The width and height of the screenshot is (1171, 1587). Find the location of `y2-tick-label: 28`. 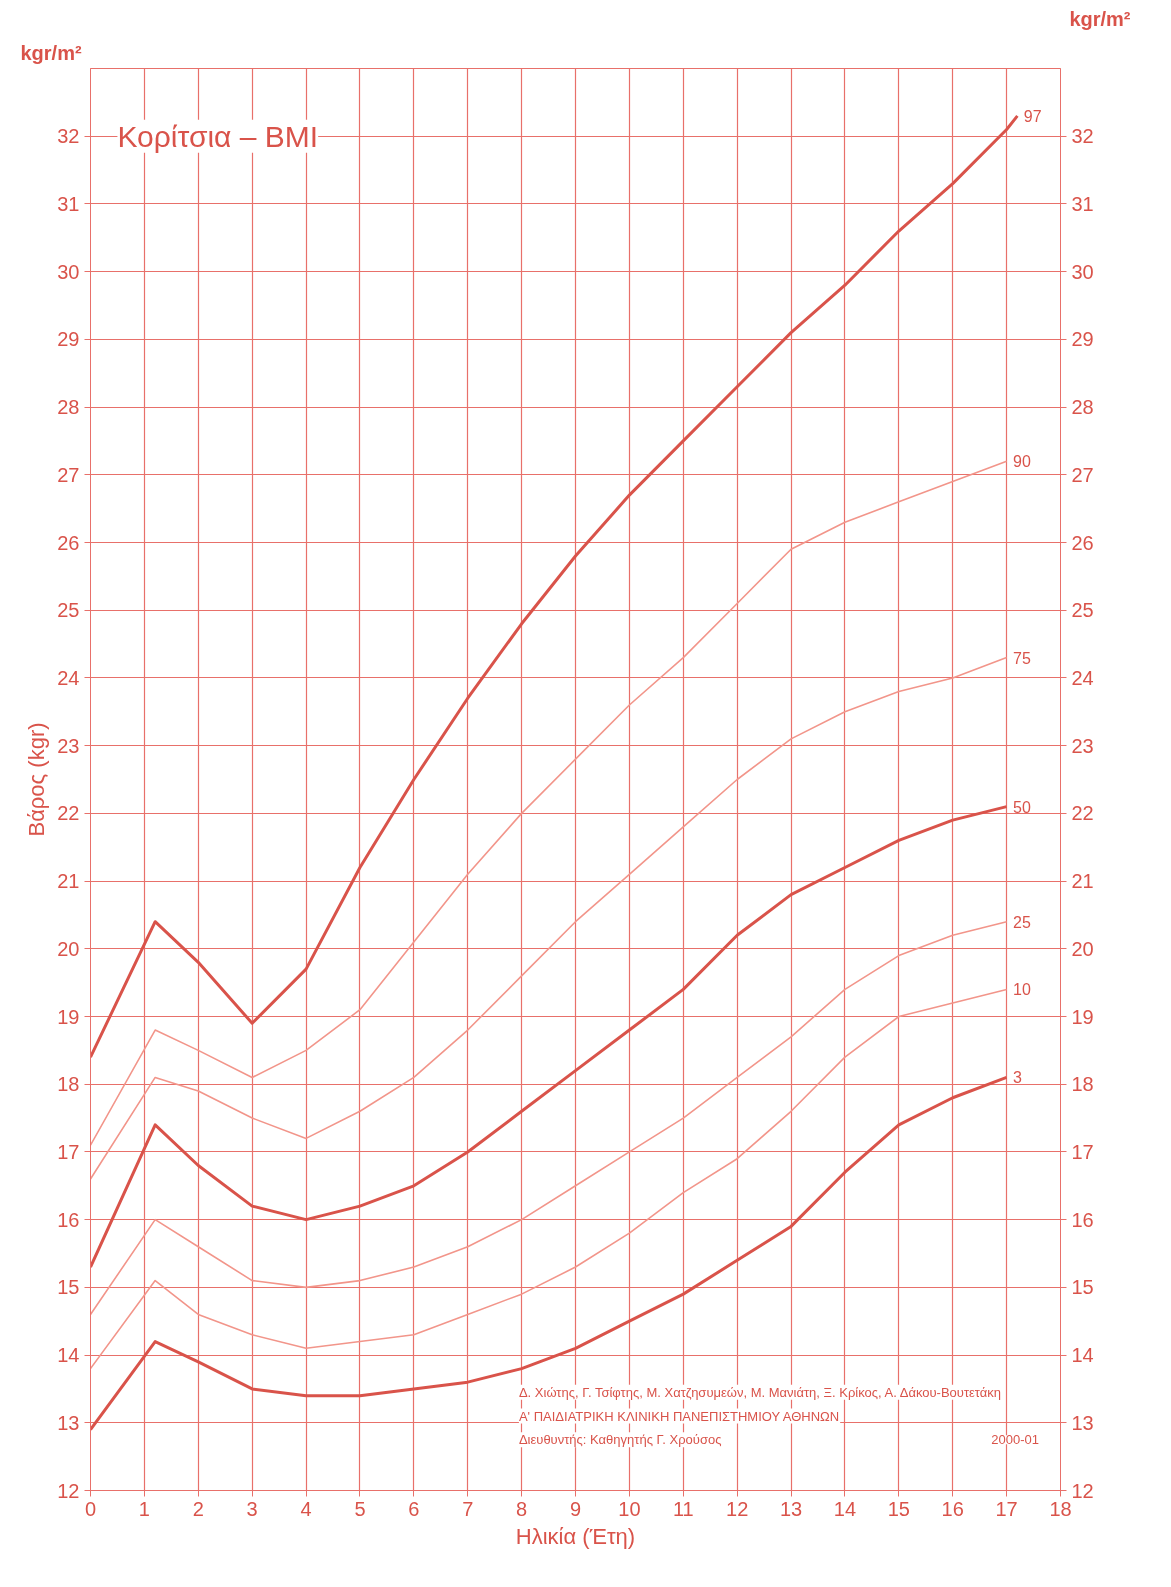

y2-tick-label: 28 is located at coordinates (1082, 407).